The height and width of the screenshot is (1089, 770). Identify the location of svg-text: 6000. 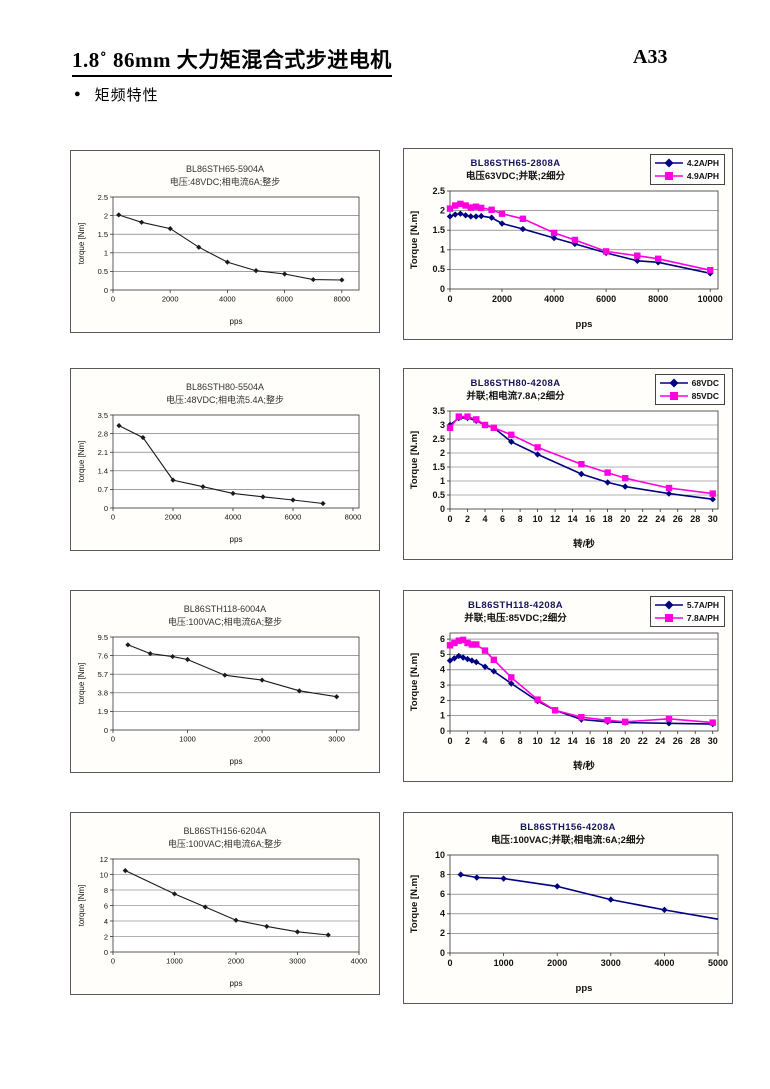
(284, 299).